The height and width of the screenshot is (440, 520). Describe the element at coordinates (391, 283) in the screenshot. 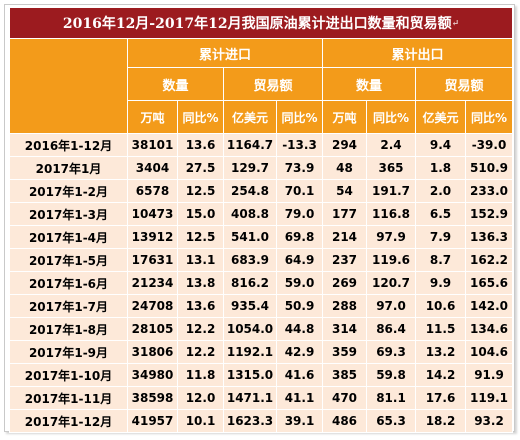

I see `table-cell: 120.7` at that location.